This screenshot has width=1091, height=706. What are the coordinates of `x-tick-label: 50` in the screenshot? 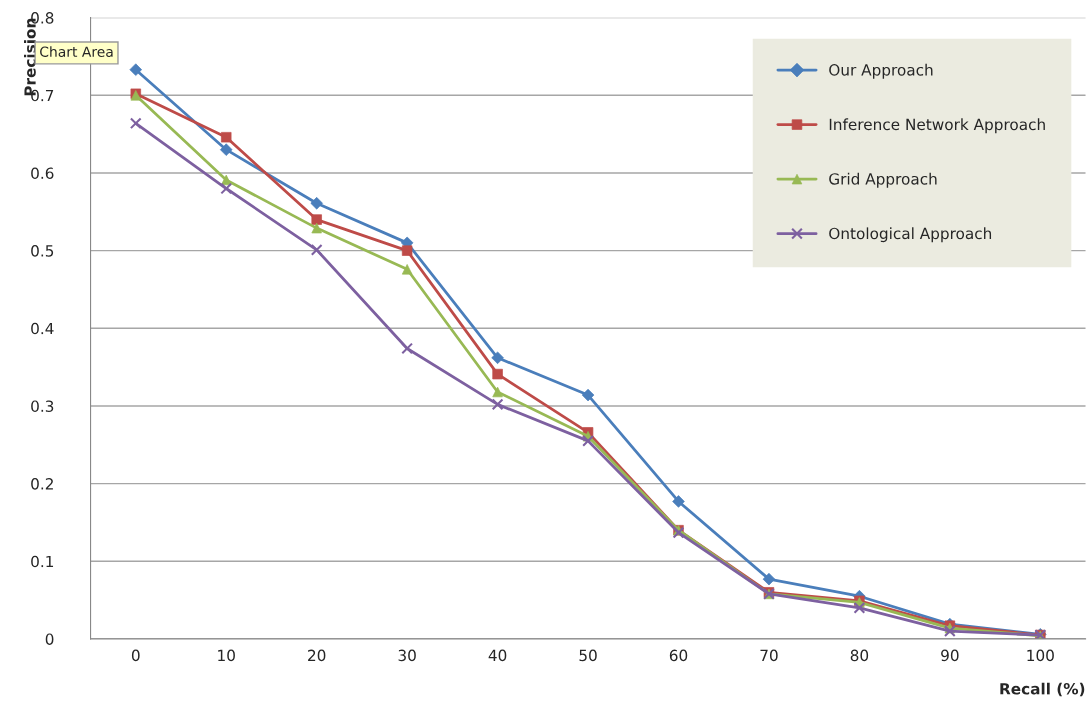 It's located at (588, 655).